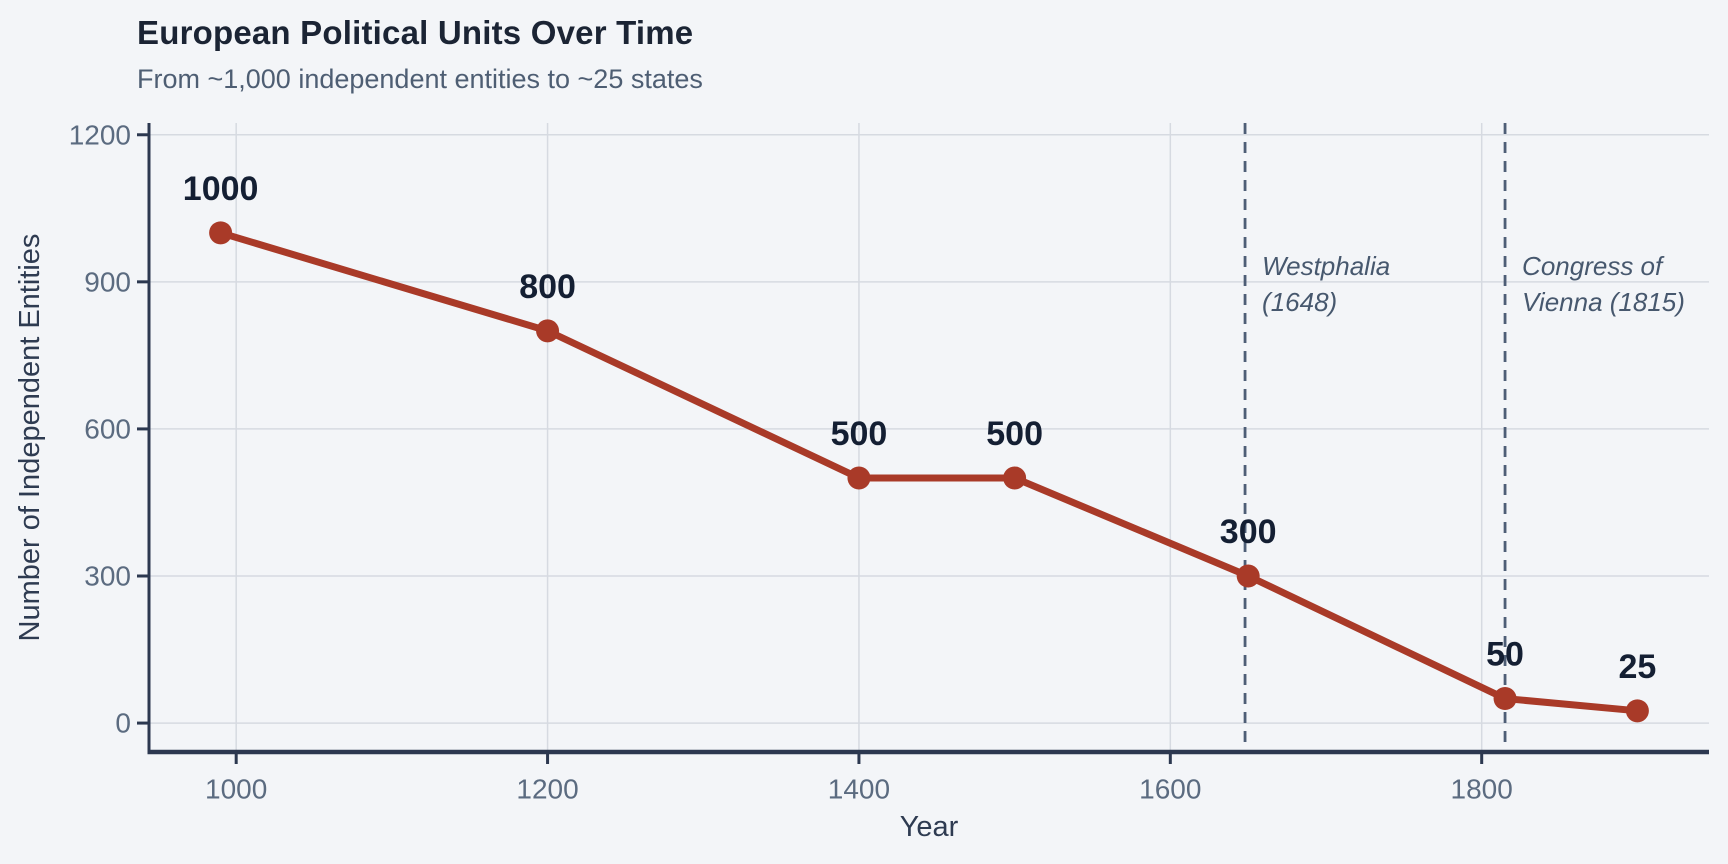 This screenshot has height=864, width=1728. What do you see at coordinates (123, 723) in the screenshot?
I see `y-tick-label: 0` at bounding box center [123, 723].